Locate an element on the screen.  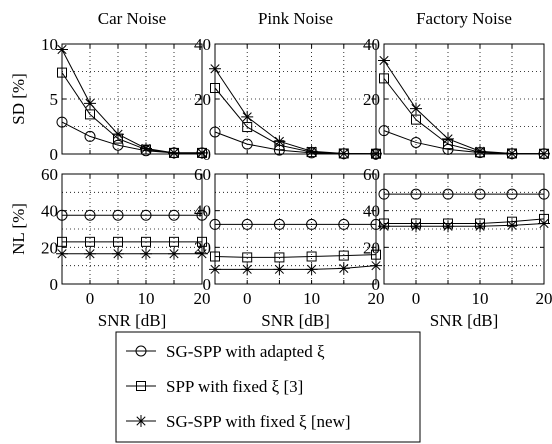
column-title: Pink Noise is located at coordinates (295, 18).